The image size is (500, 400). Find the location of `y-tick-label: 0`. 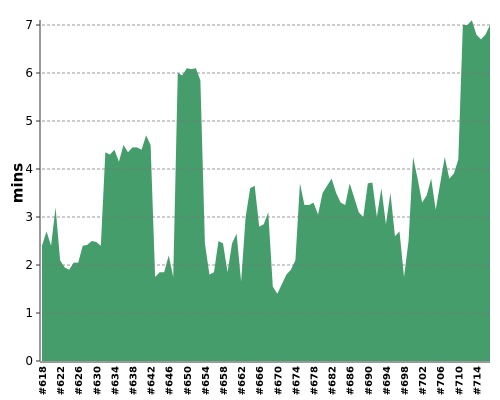

y-tick-label: 0 is located at coordinates (29, 361).